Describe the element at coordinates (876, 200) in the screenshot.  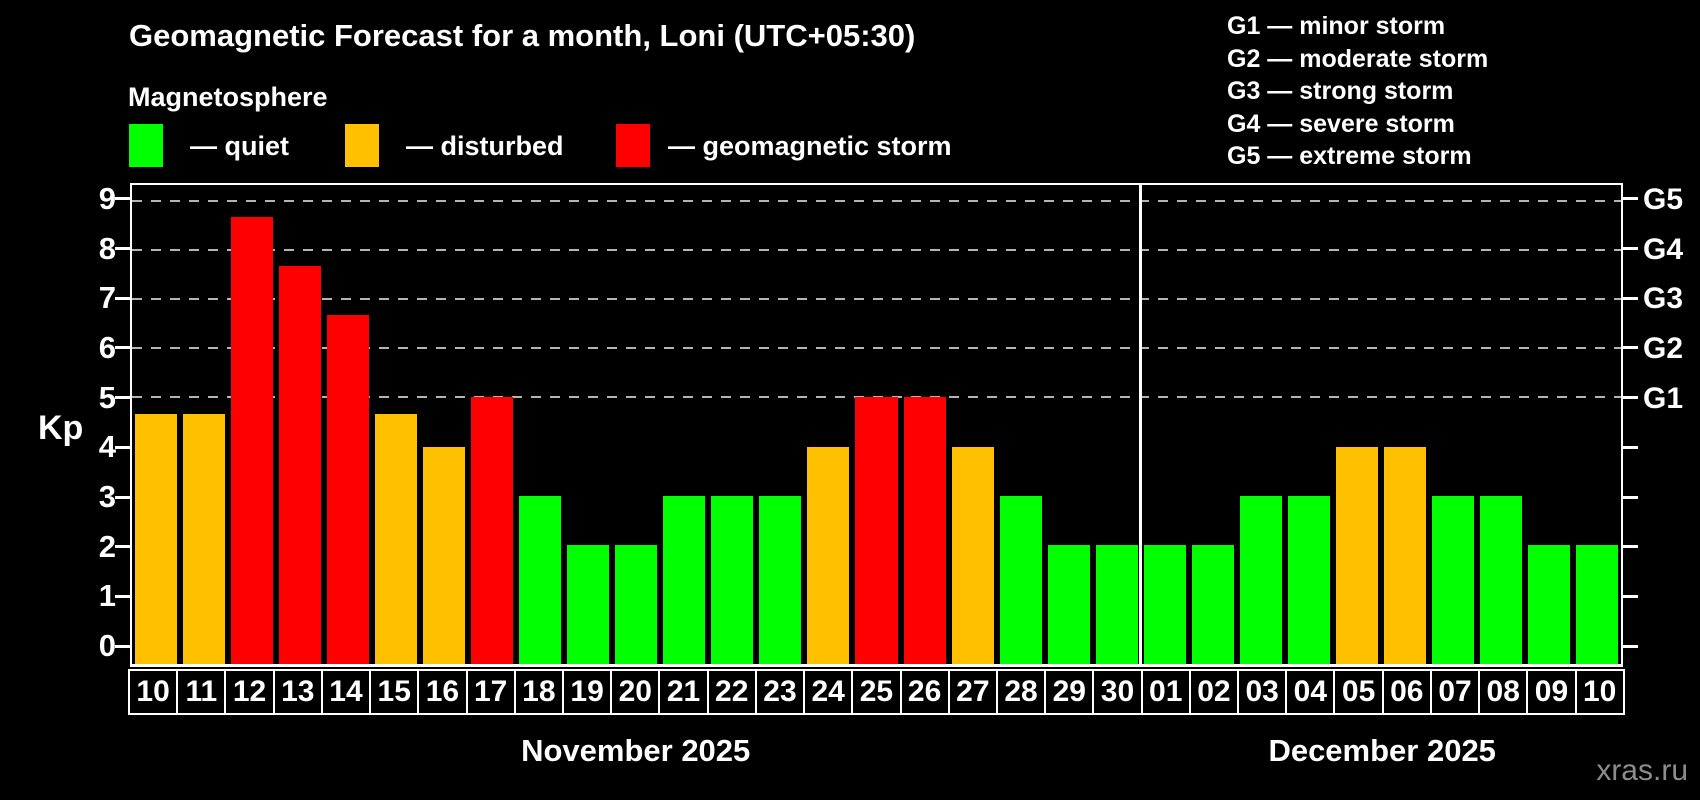
I see `gridline-g5` at that location.